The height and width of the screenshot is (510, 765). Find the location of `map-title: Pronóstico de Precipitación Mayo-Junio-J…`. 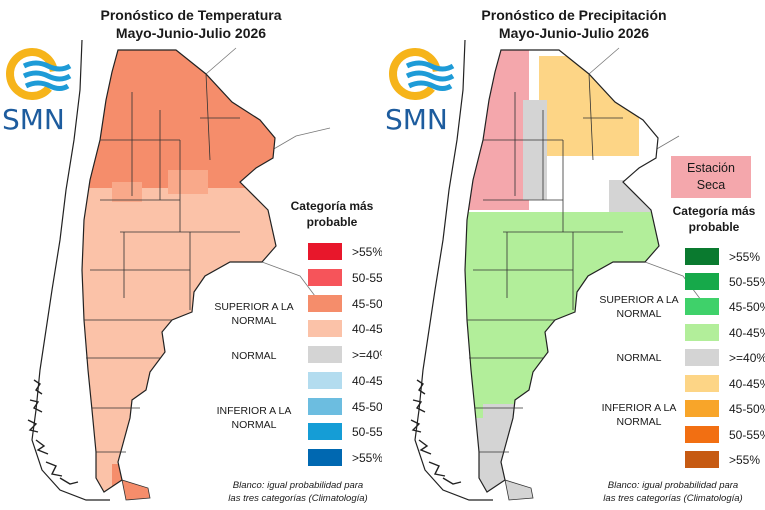

map-title: Pronóstico de Precipitación Mayo-Junio-J… is located at coordinates (574, 24).